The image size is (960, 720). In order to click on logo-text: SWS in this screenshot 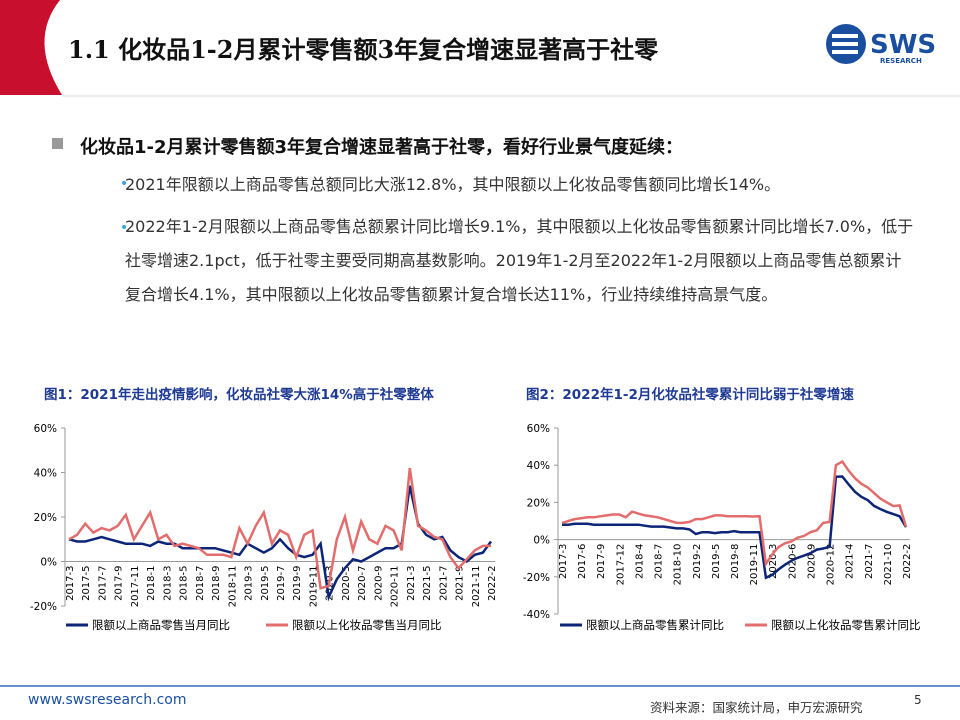, I will do `click(903, 45)`.